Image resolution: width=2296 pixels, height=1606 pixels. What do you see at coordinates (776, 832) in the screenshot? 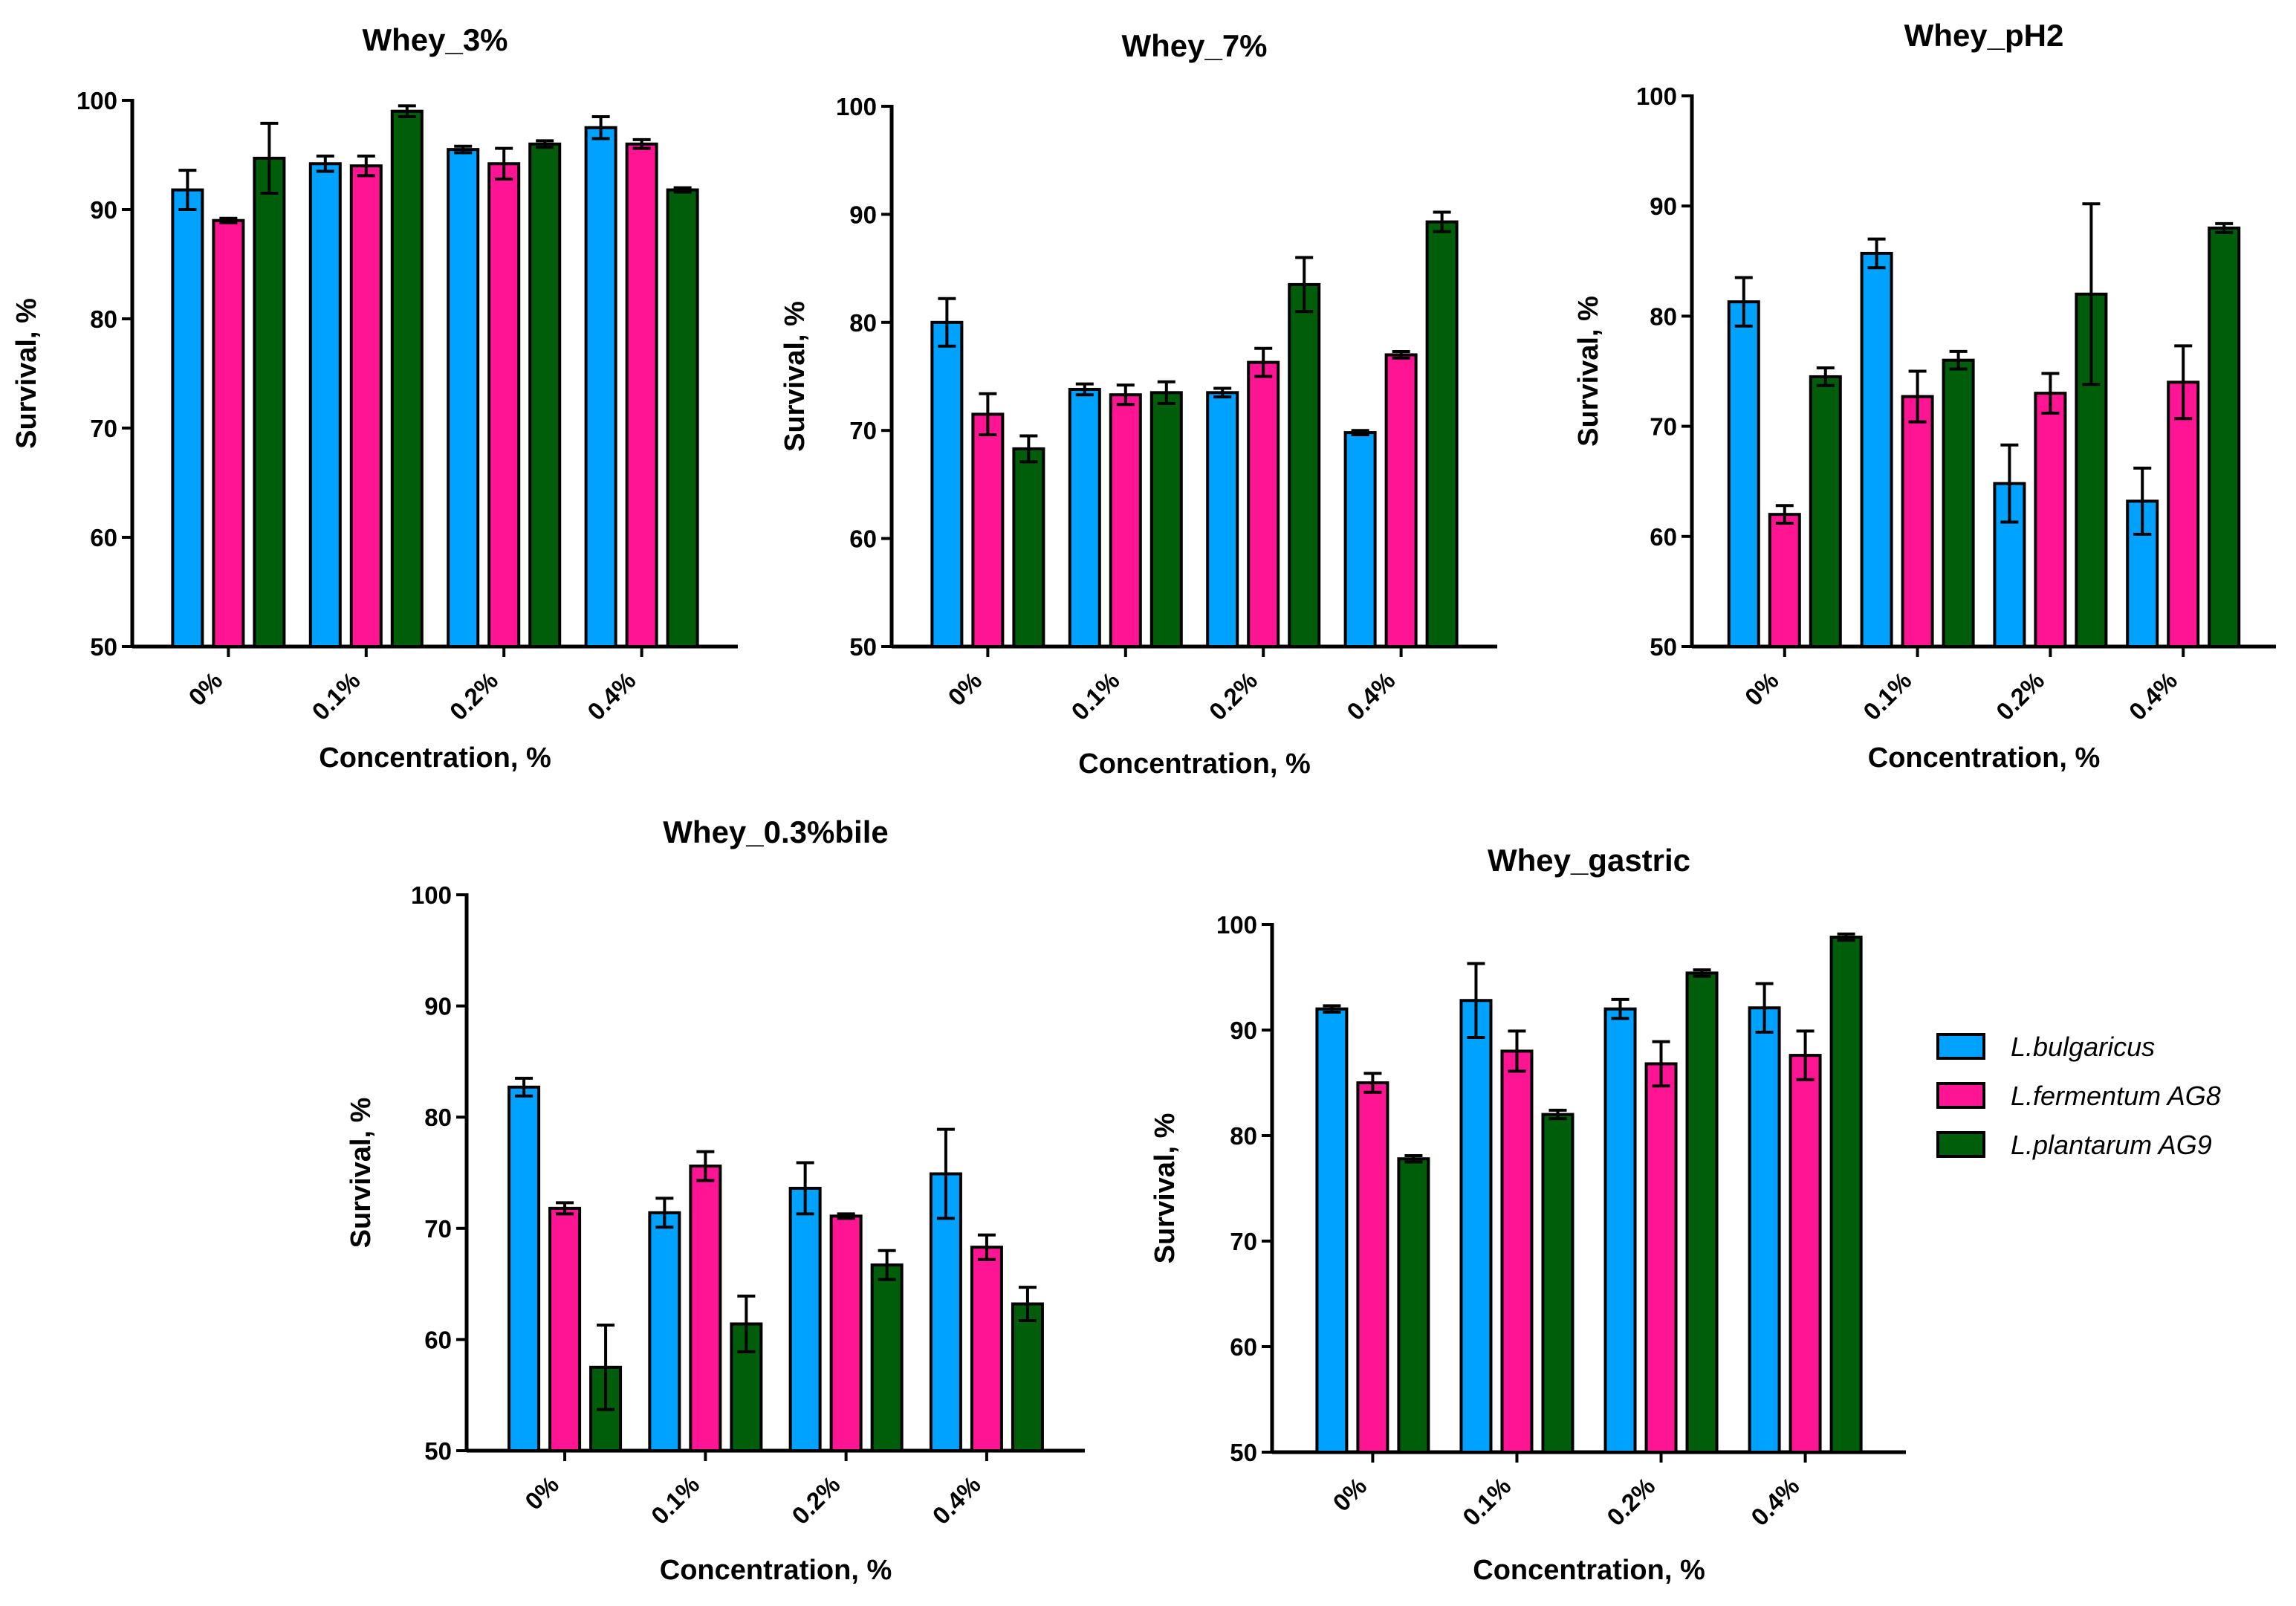
I see `chart-title: Whey_0.3%bile` at bounding box center [776, 832].